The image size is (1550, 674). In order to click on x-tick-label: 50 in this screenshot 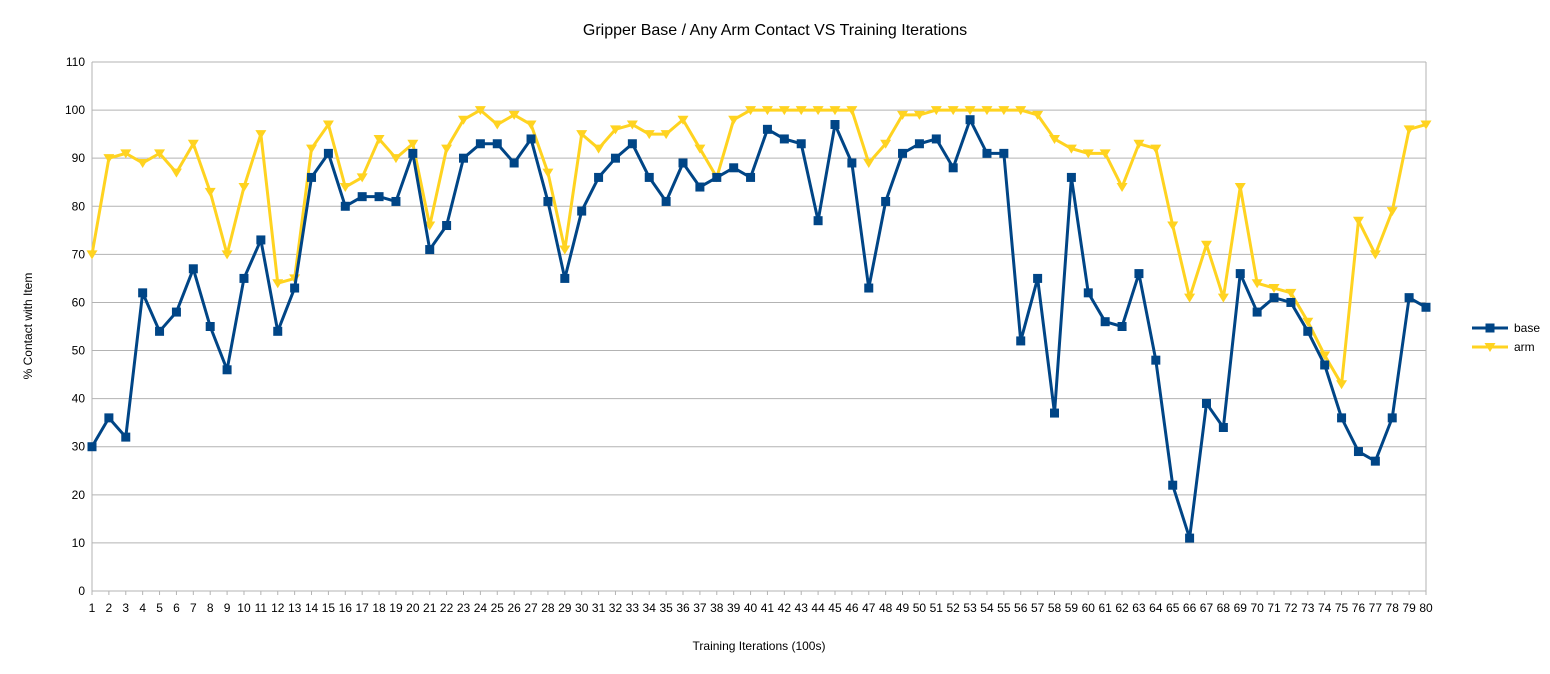, I will do `click(920, 608)`.